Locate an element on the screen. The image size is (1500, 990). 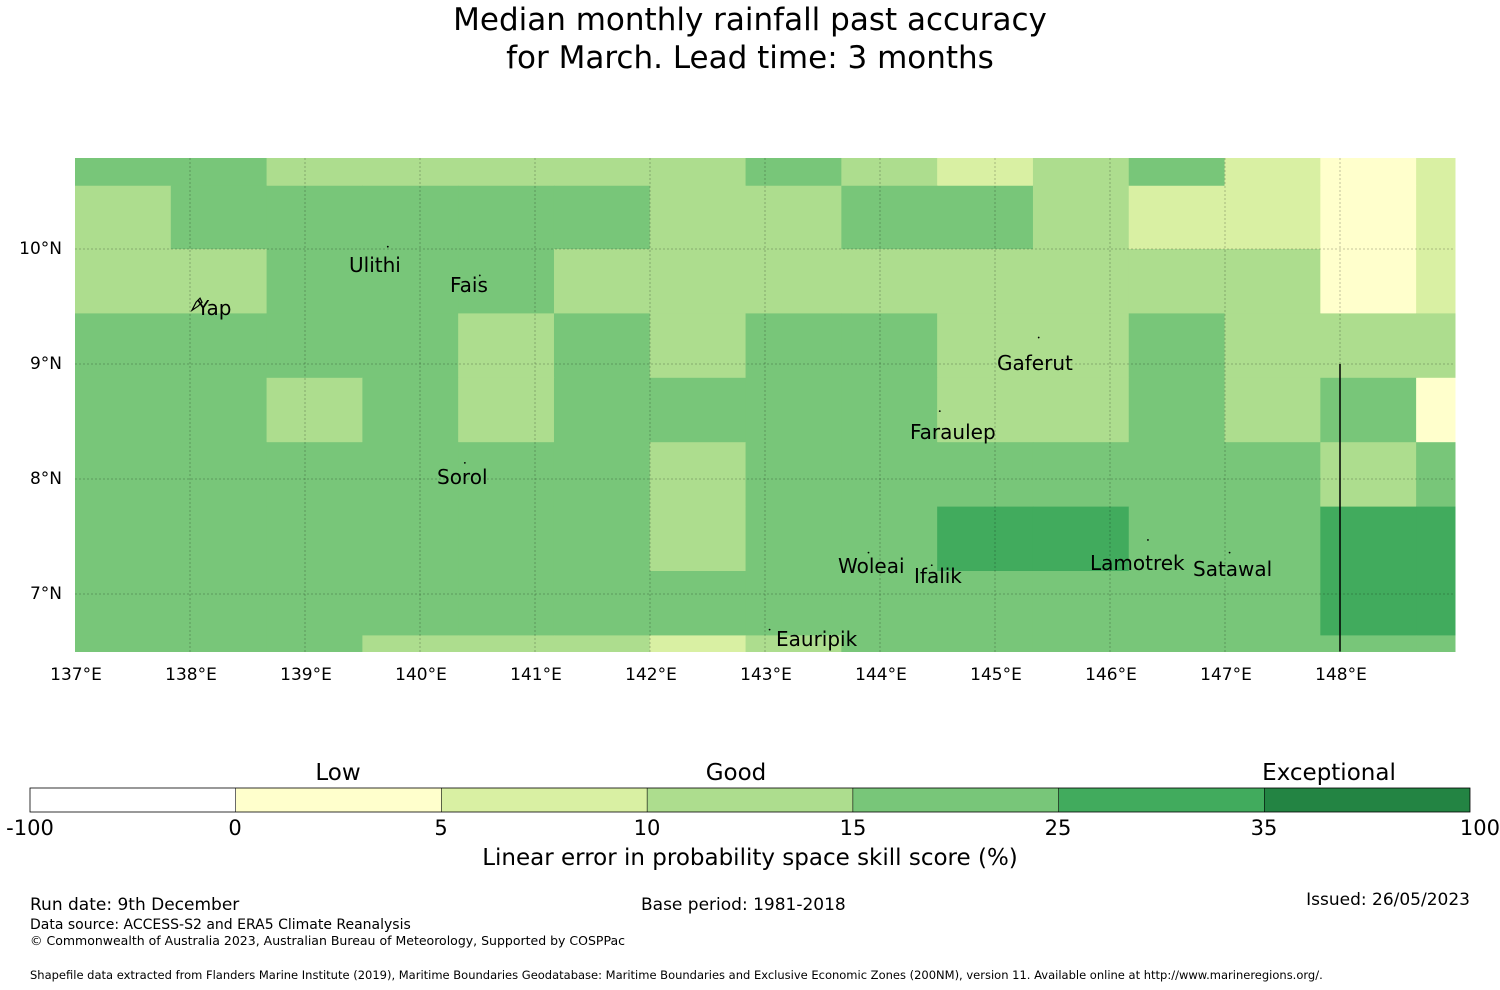
lon-label-146e: 146°E is located at coordinates (1111, 675).